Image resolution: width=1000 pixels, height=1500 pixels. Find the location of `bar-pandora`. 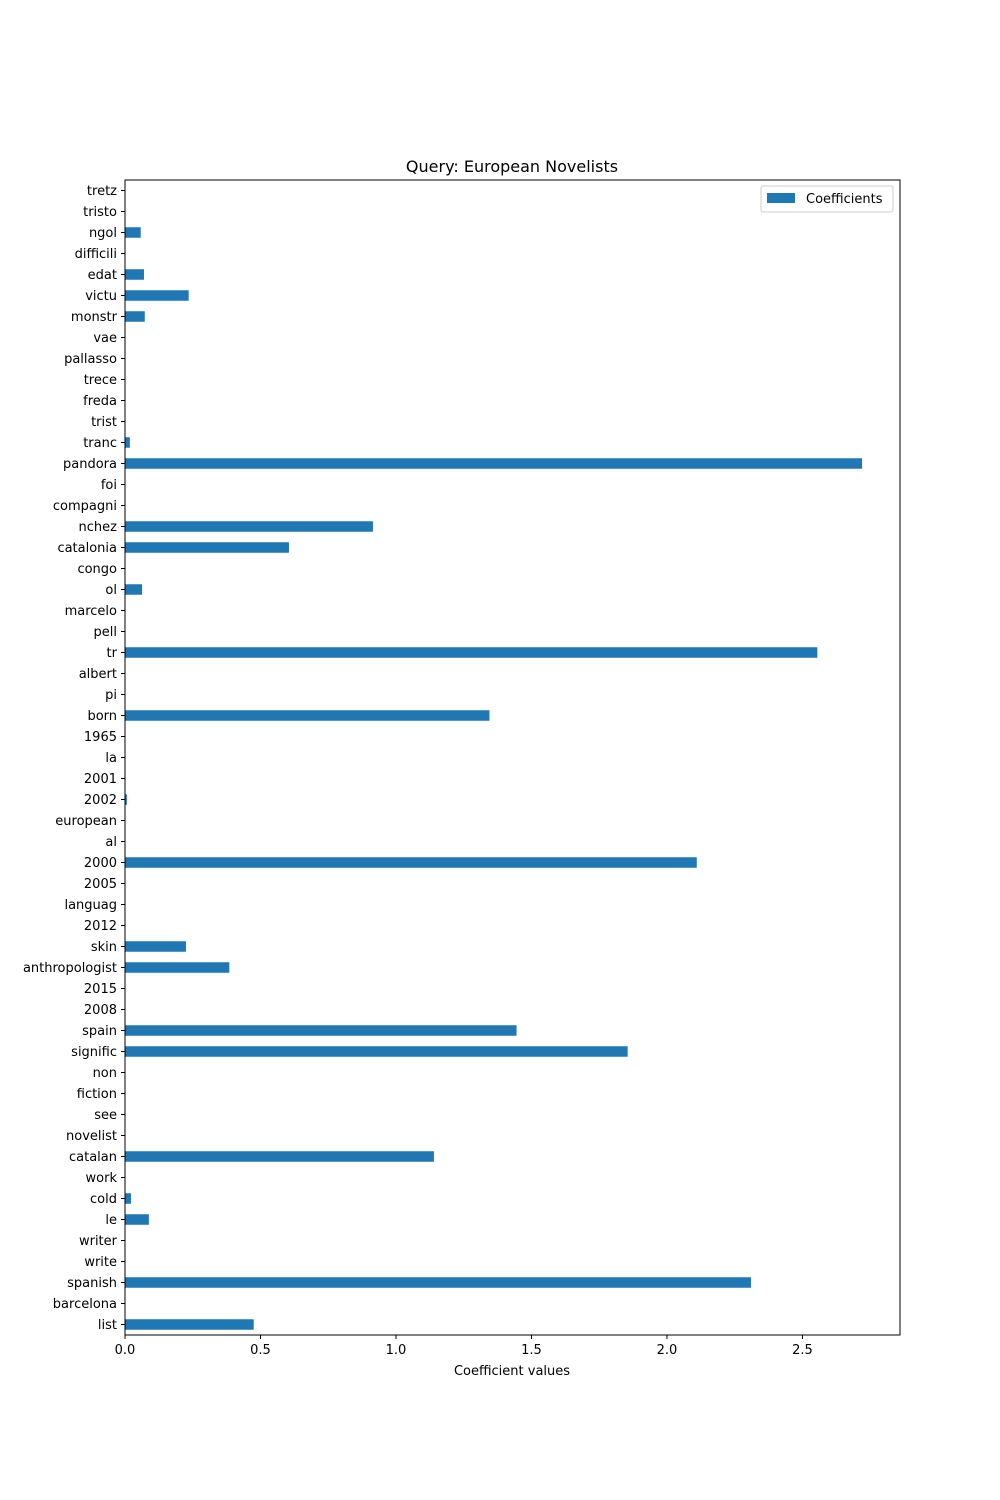

bar-pandora is located at coordinates (494, 463).